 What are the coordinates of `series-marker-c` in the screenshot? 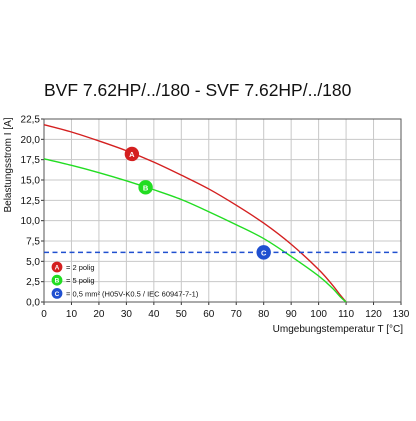 It's located at (263, 252).